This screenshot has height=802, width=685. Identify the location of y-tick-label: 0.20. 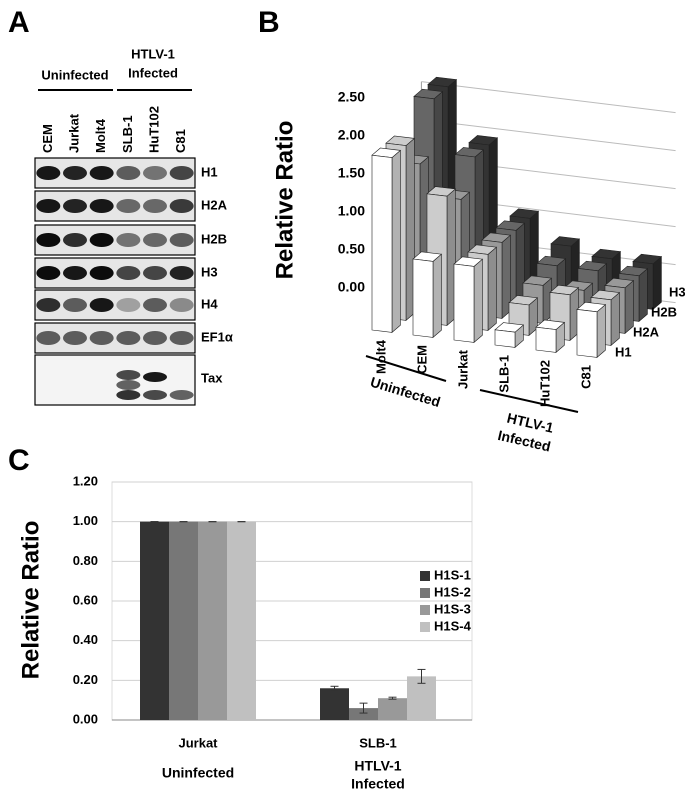
(85, 679).